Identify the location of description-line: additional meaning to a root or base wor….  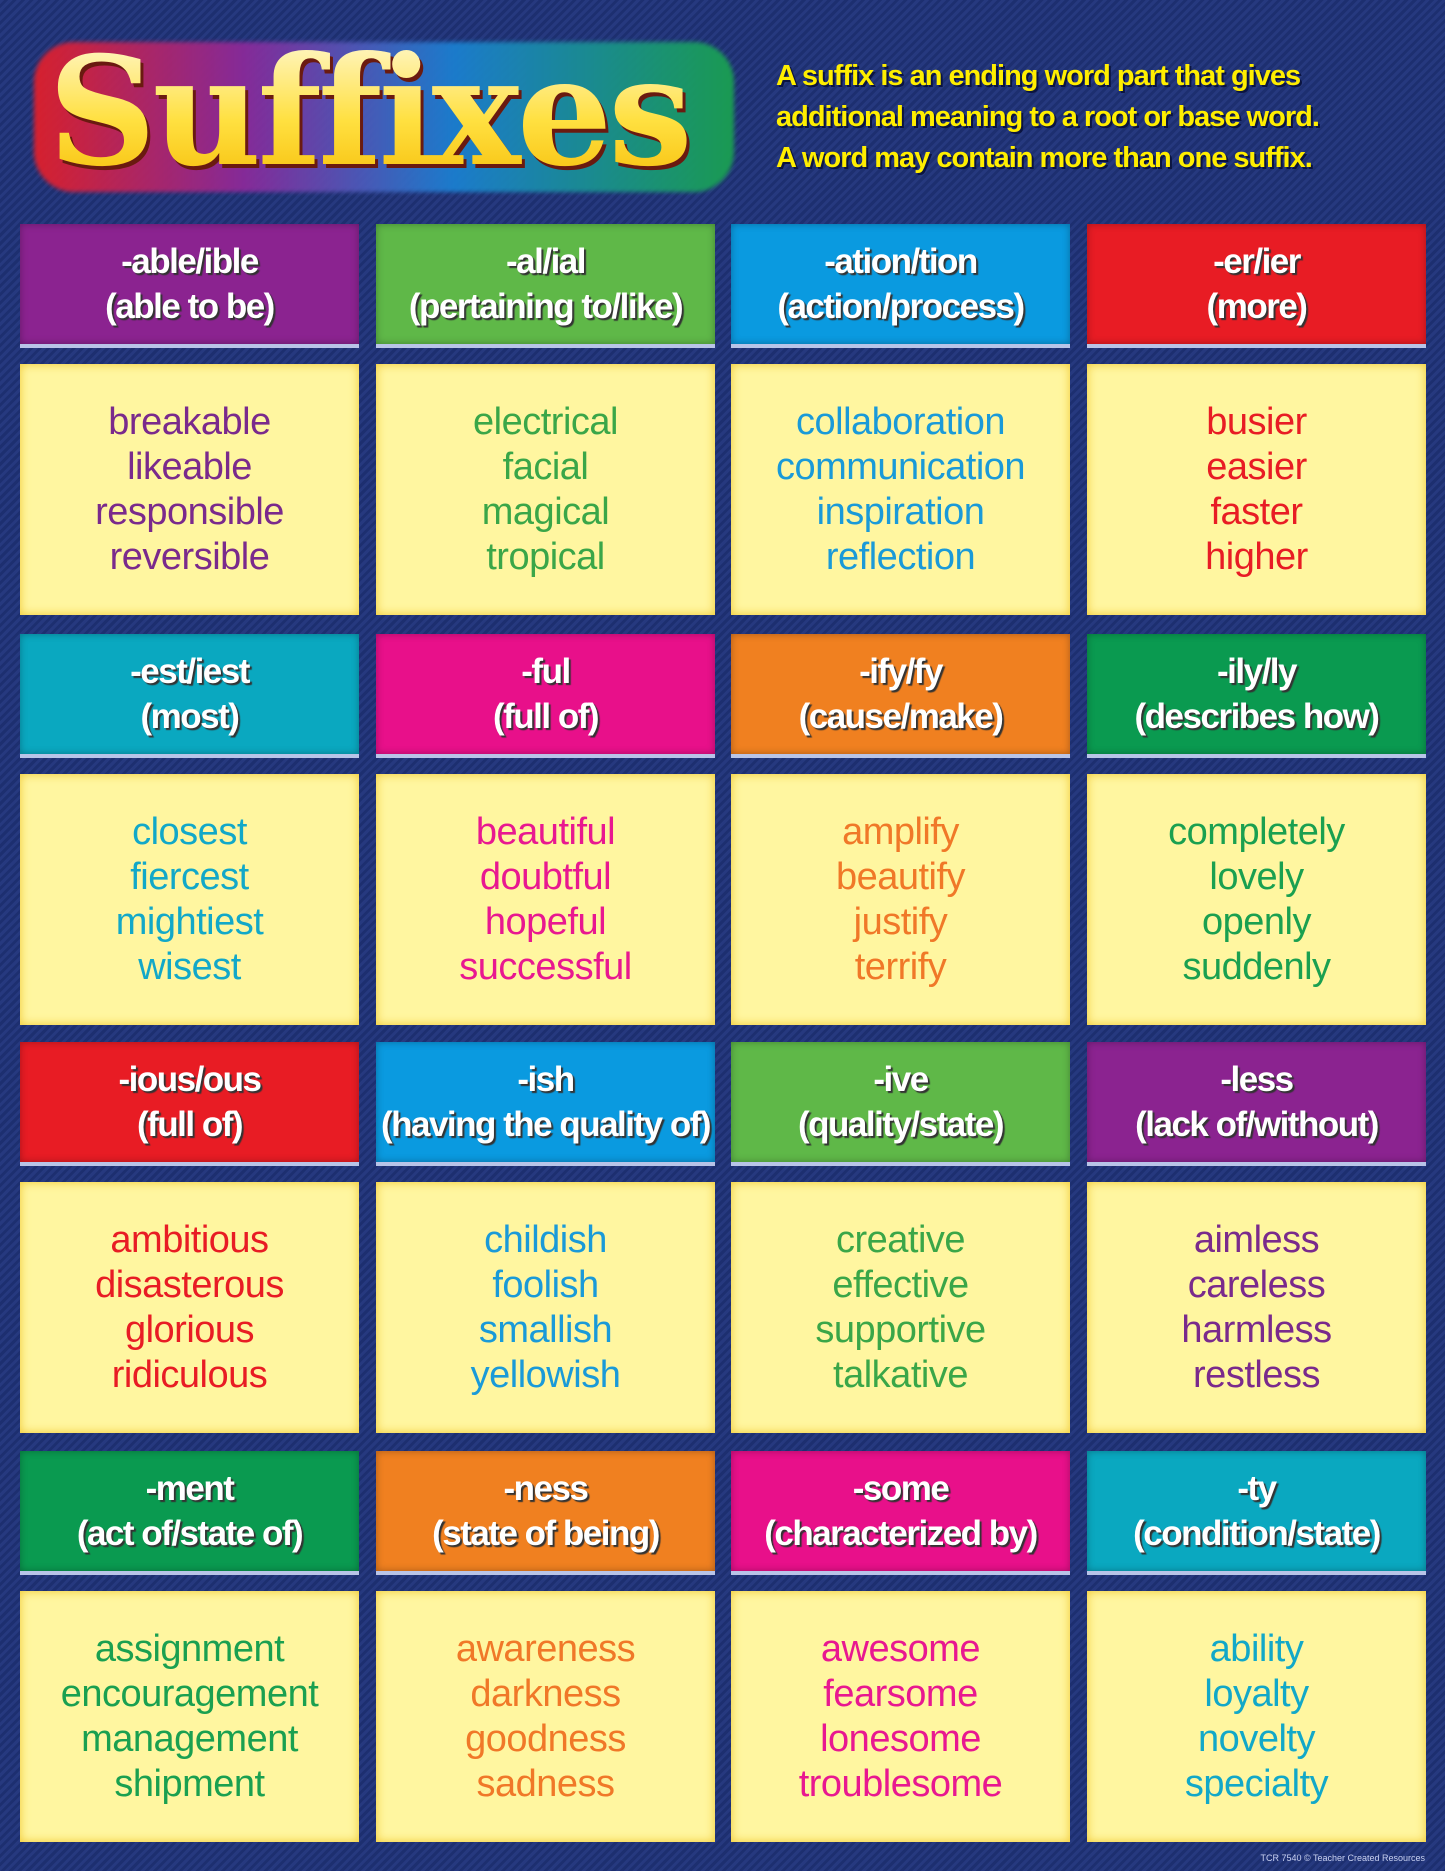
(1048, 117).